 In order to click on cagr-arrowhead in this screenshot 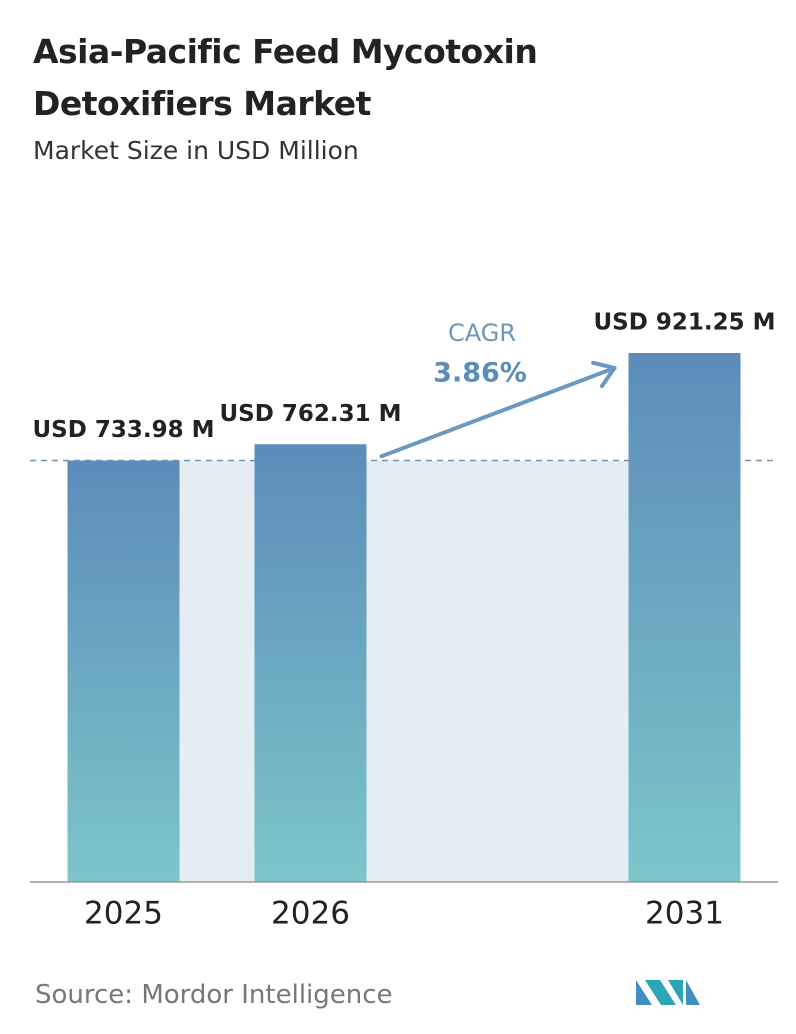, I will do `click(604, 374)`.